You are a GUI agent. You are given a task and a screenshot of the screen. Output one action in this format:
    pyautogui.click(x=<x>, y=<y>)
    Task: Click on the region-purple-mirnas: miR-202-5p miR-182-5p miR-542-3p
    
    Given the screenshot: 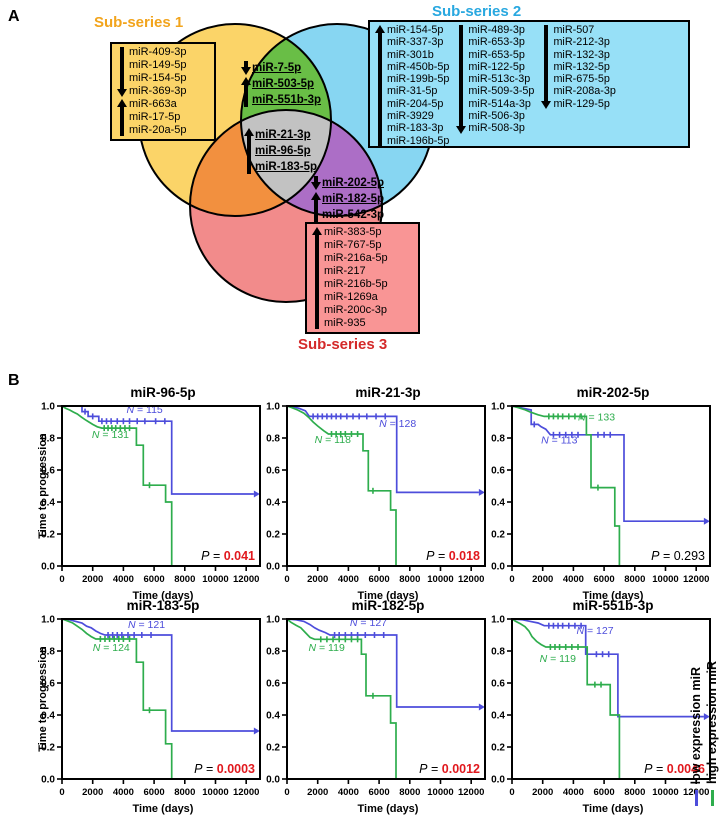 What is the action you would take?
    pyautogui.click(x=347, y=199)
    